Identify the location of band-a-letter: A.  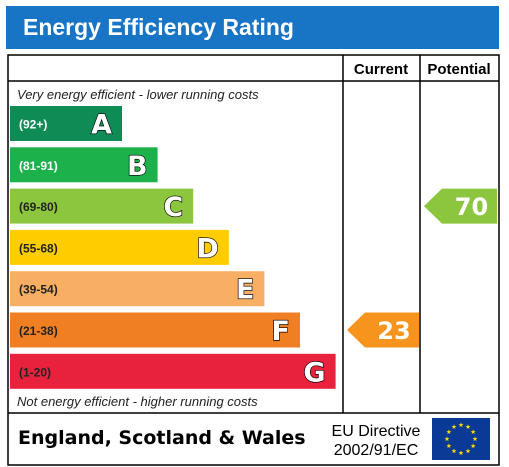
(101, 125).